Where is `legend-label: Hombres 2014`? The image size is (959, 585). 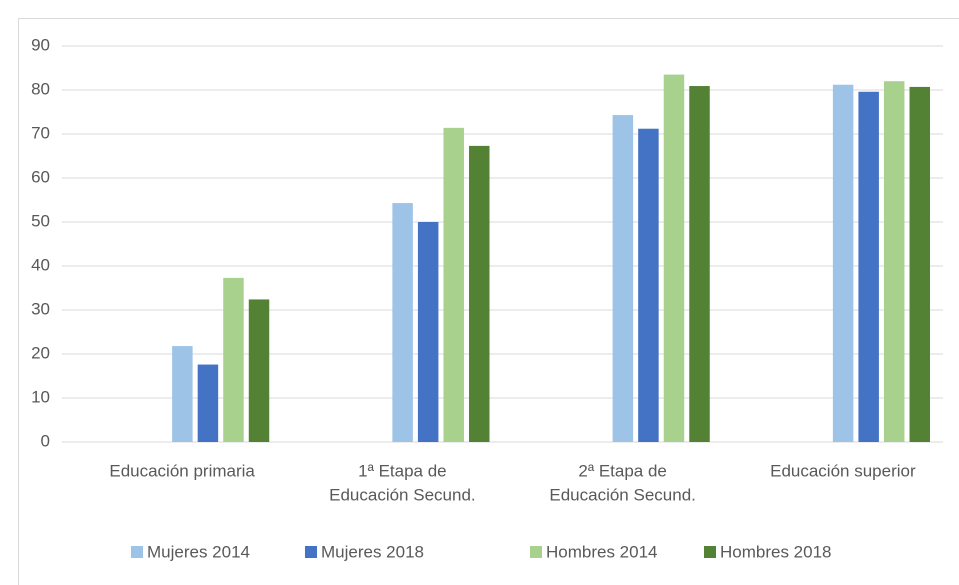 legend-label: Hombres 2014 is located at coordinates (602, 551).